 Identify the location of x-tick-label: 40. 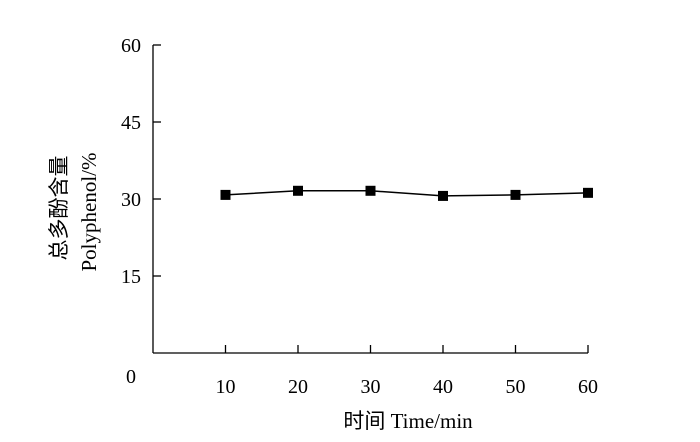
(443, 387).